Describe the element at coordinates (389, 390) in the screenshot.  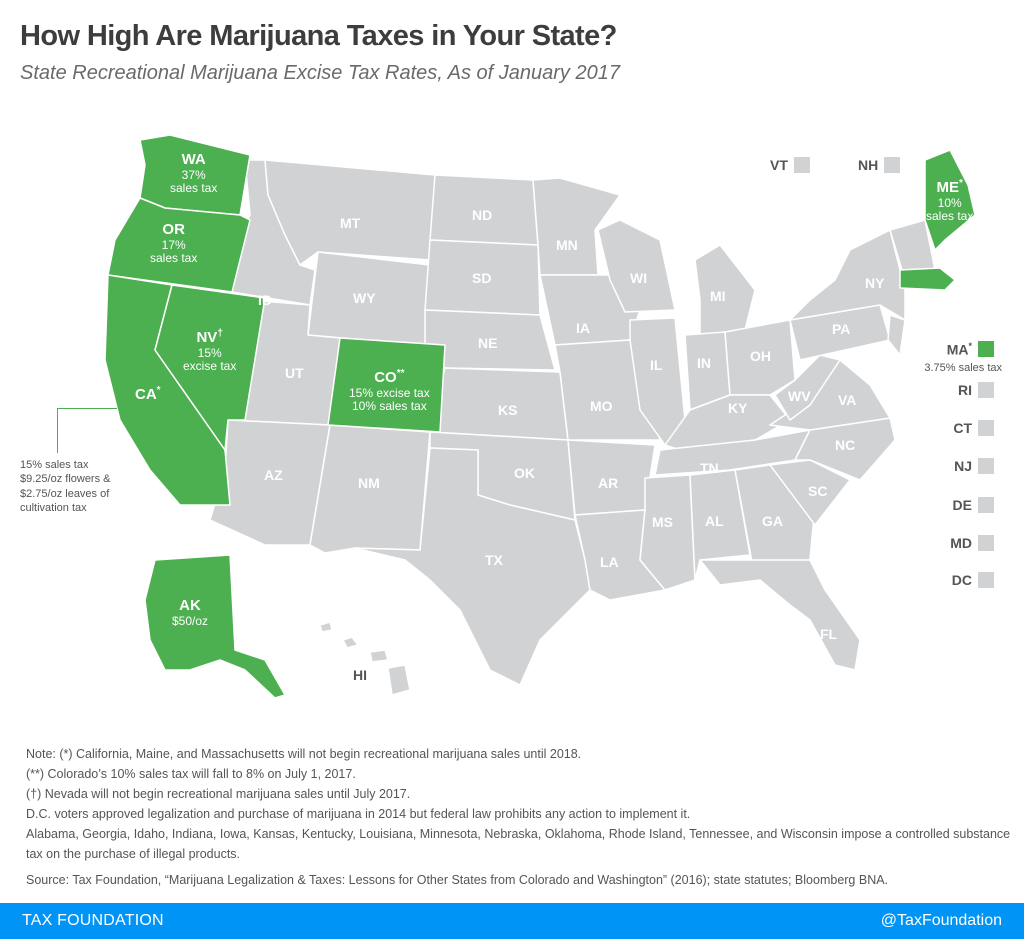
I see `label-CO: CO** 15% excise tax 10% sales tax` at that location.